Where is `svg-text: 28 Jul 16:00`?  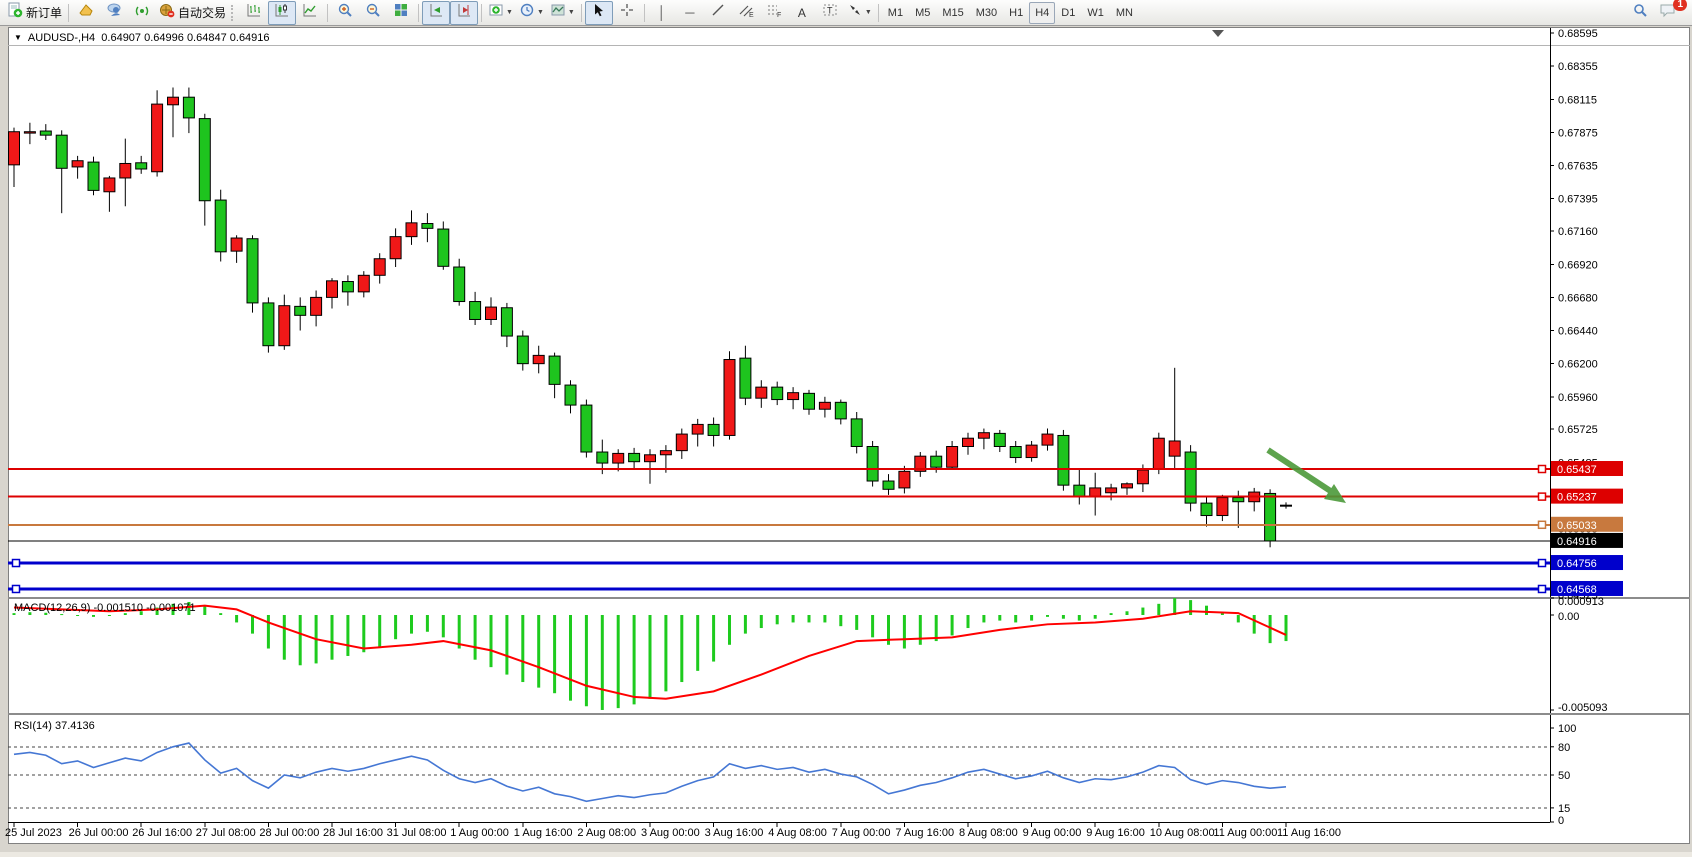
svg-text: 28 Jul 16:00 is located at coordinates (353, 833).